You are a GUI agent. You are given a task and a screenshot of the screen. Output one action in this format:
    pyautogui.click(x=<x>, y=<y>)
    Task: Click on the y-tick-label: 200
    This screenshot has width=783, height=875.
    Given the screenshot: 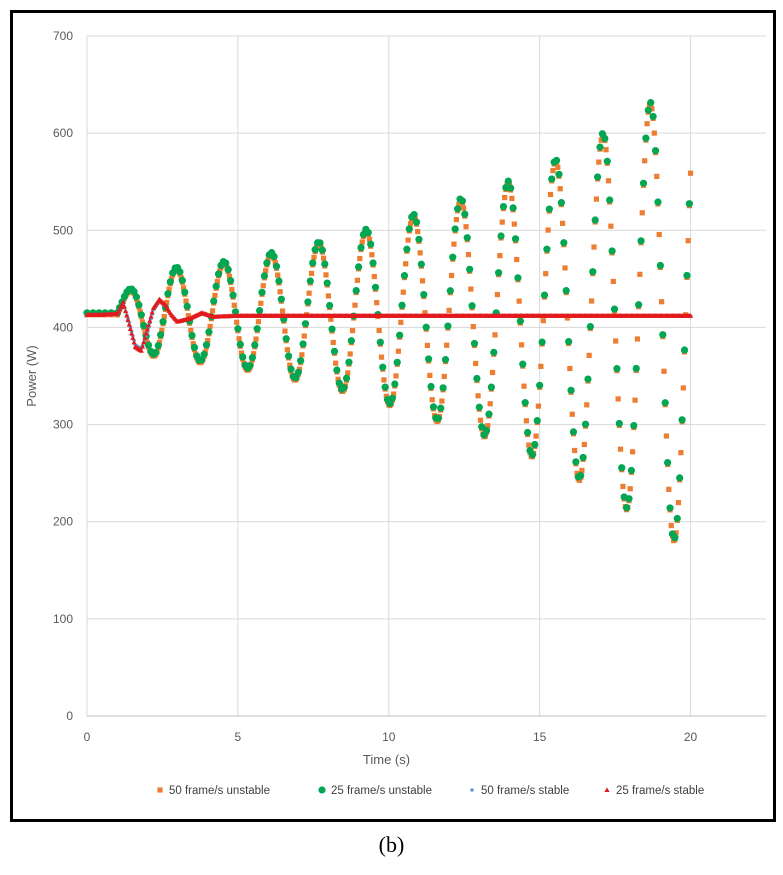 What is the action you would take?
    pyautogui.click(x=63, y=522)
    